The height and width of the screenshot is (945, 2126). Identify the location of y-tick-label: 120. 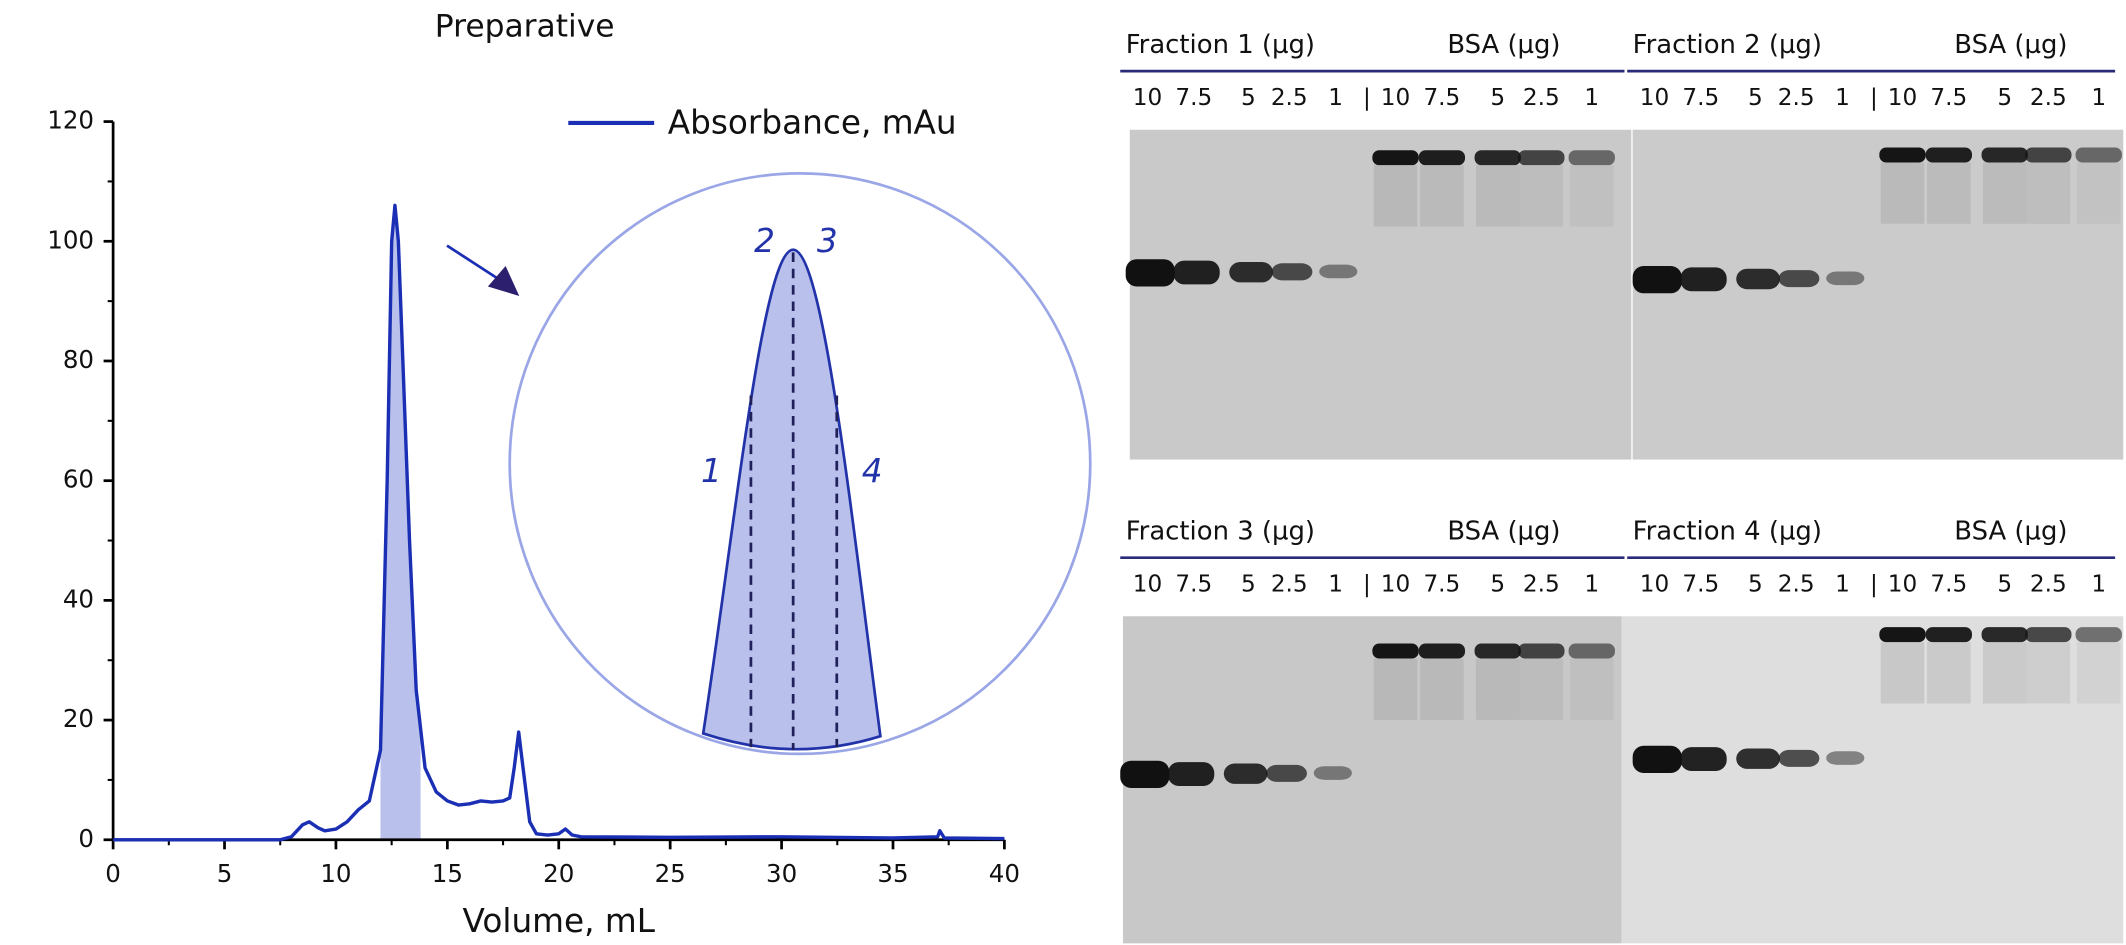
(70, 120).